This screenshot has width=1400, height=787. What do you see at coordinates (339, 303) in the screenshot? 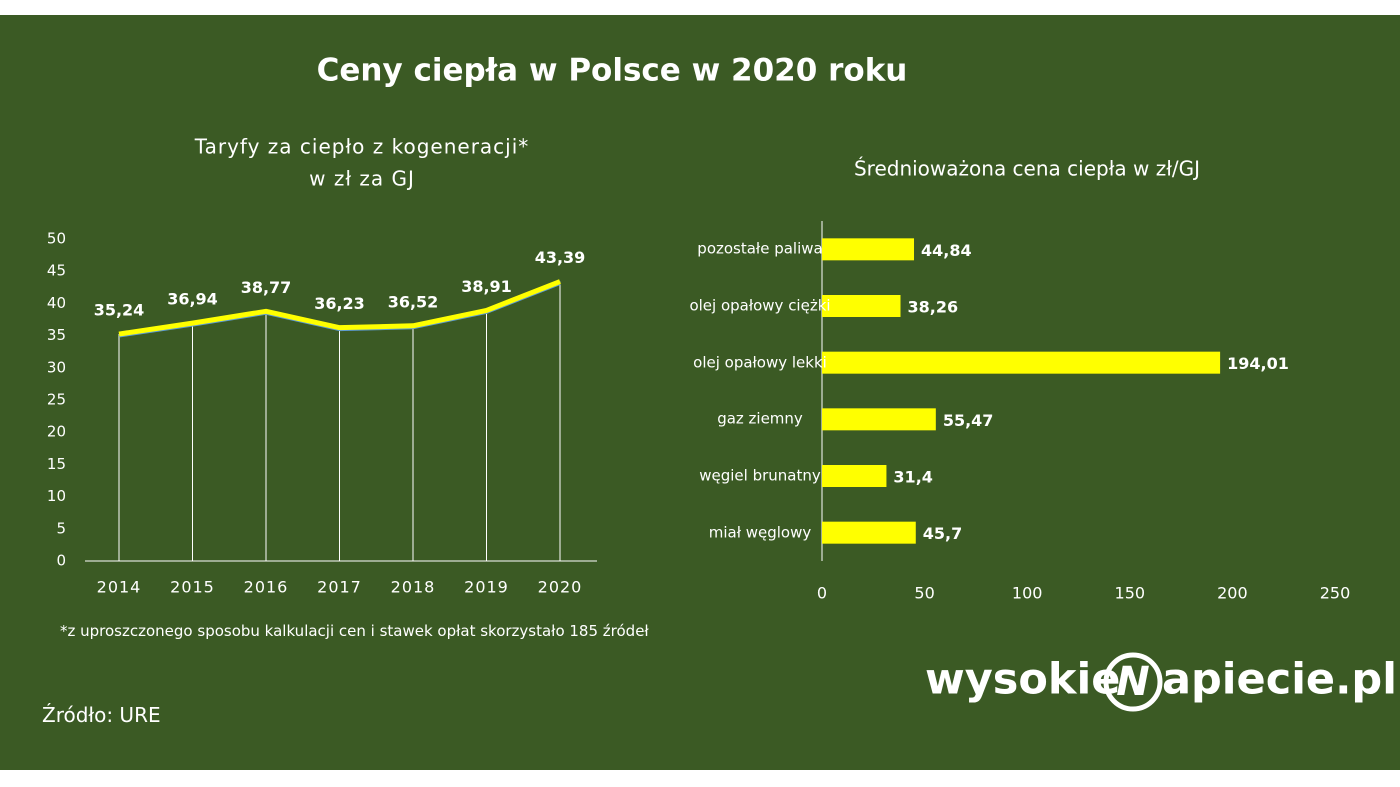
I see `data-label: 36,23` at bounding box center [339, 303].